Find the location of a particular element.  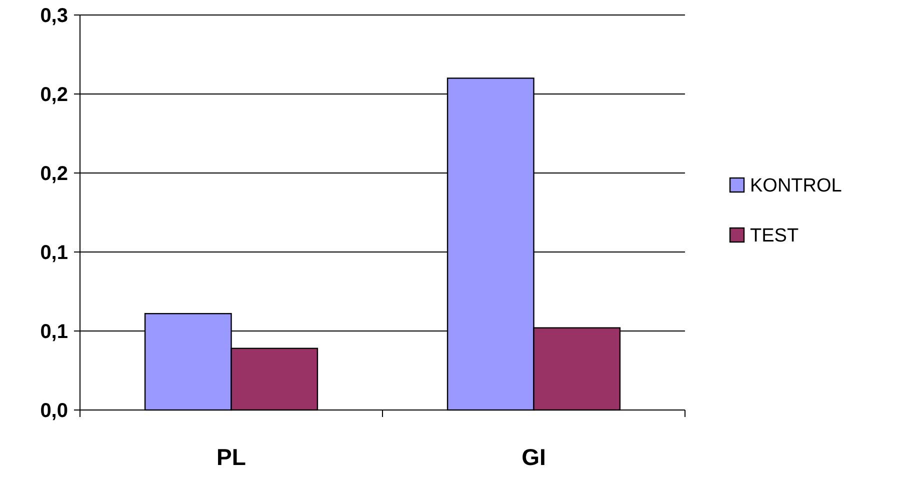

y-tick-label: 0,3 is located at coordinates (54, 16).